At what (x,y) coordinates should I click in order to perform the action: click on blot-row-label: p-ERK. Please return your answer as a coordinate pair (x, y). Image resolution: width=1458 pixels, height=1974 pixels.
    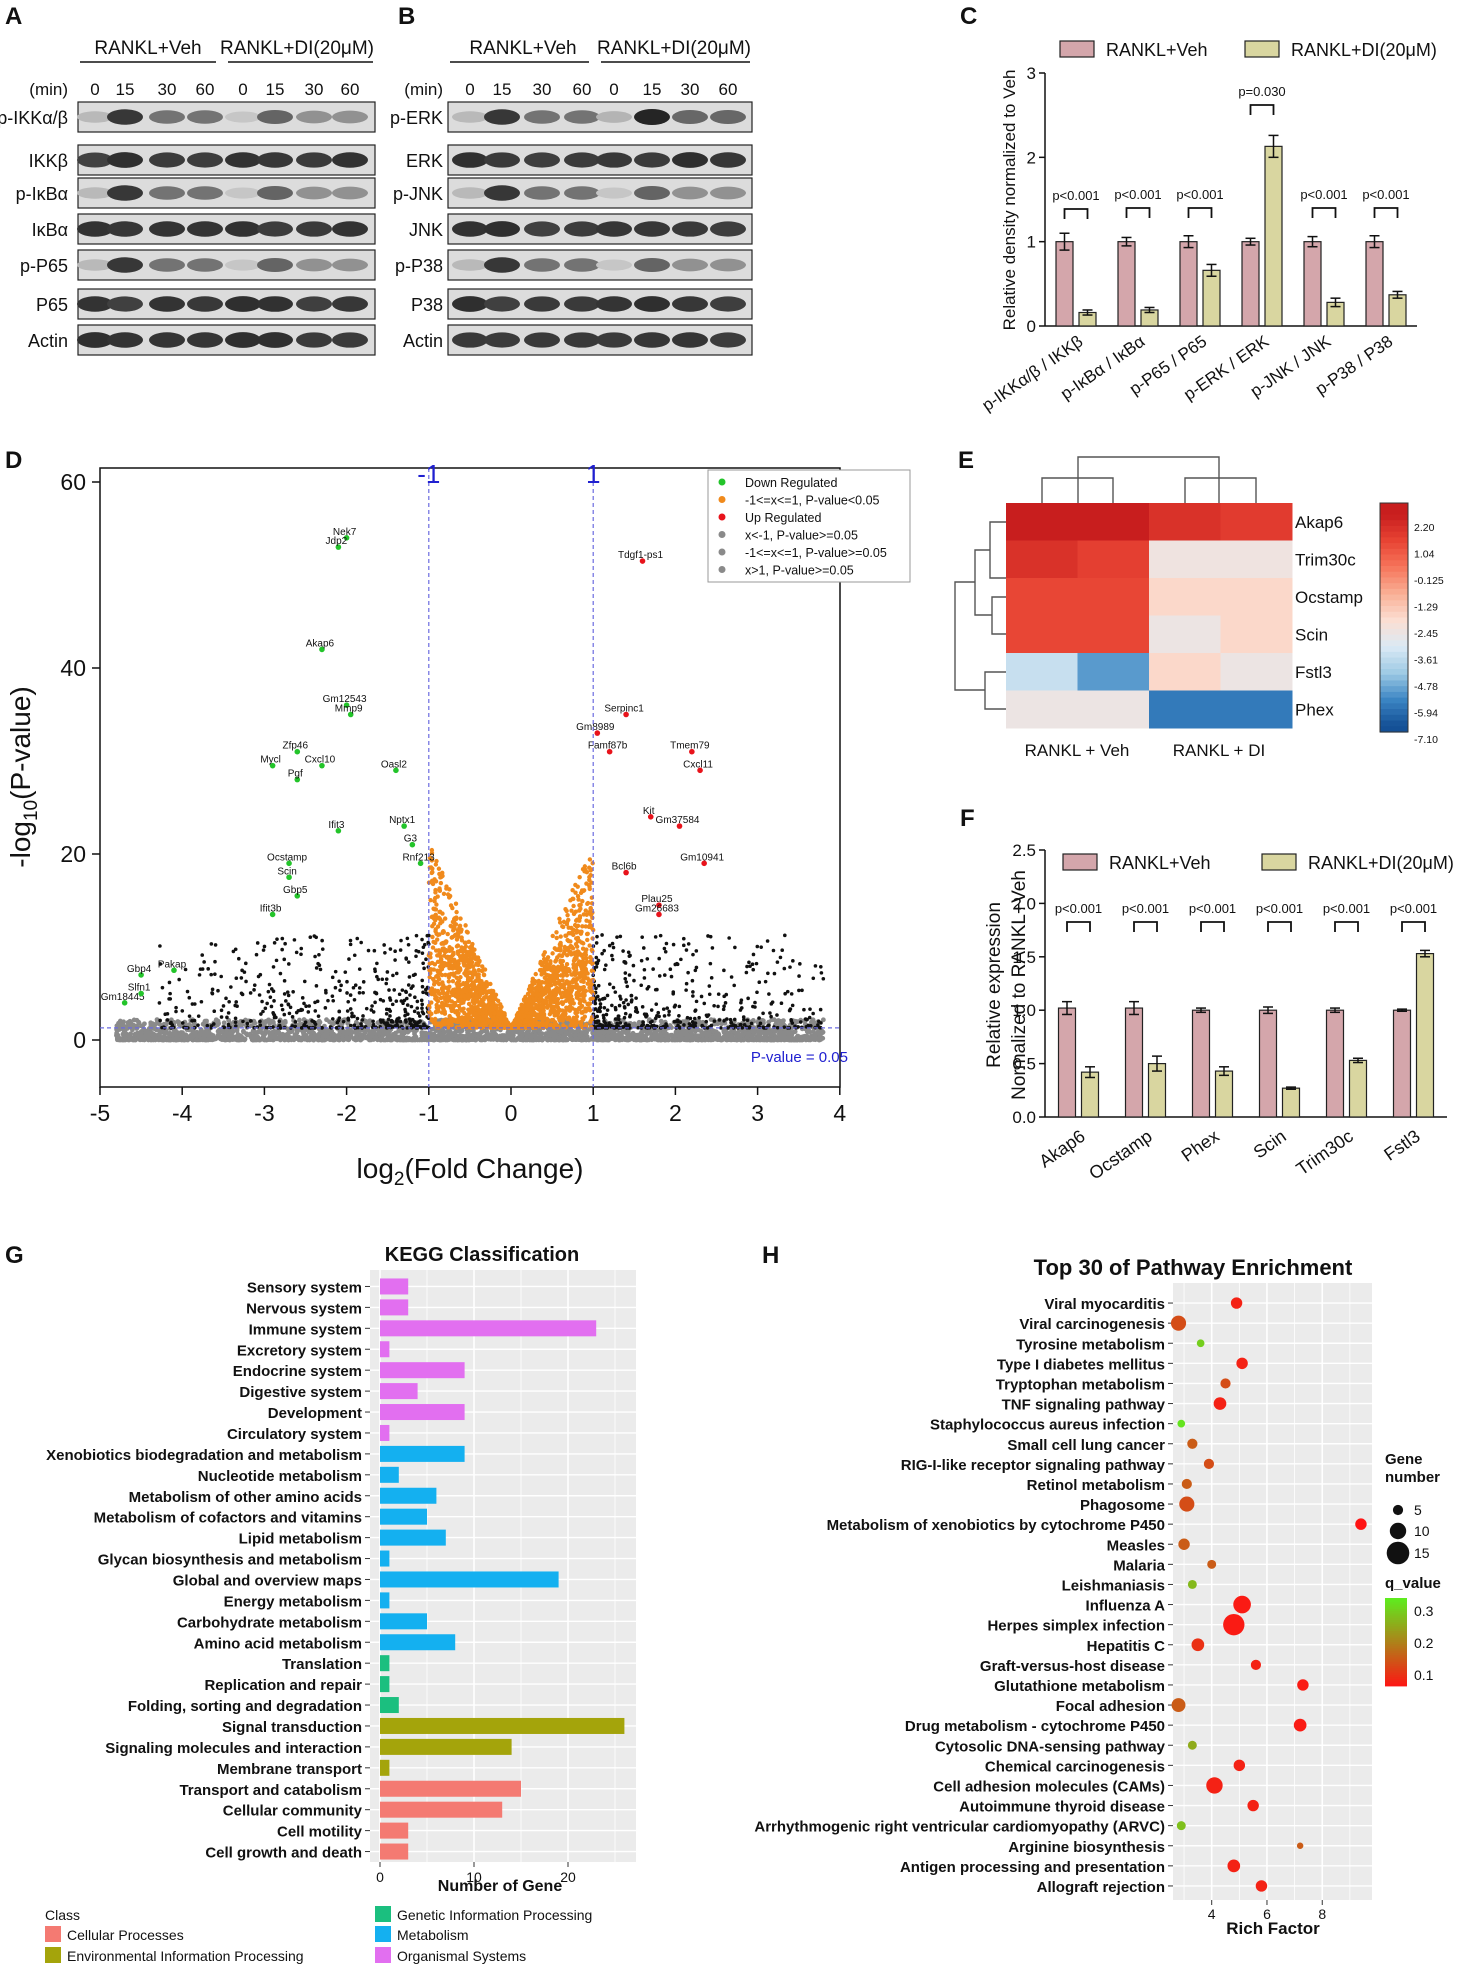
    Looking at the image, I should click on (416, 118).